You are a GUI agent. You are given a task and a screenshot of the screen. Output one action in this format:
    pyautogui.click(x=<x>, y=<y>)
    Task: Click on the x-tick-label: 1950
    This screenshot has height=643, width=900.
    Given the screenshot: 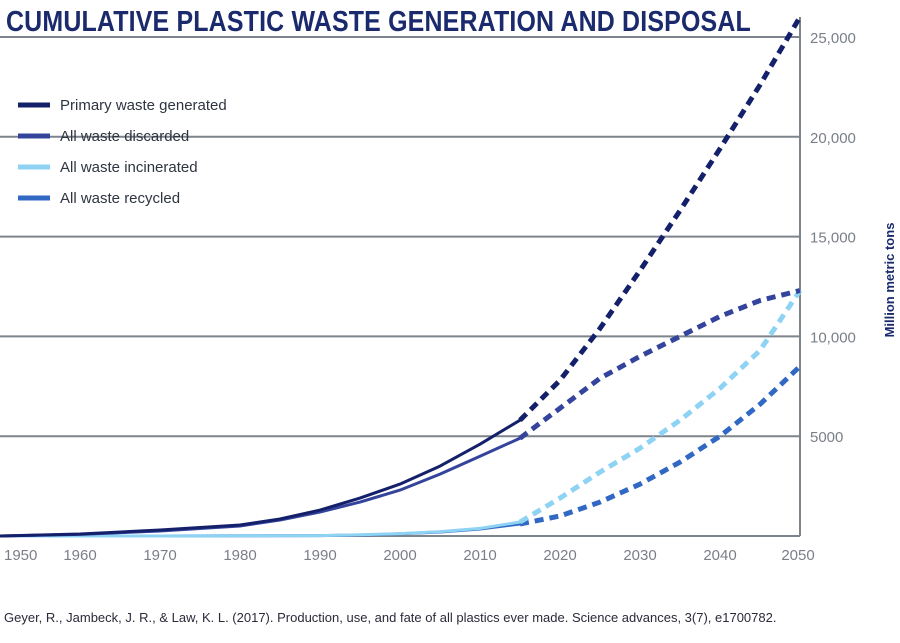 What is the action you would take?
    pyautogui.click(x=20, y=555)
    